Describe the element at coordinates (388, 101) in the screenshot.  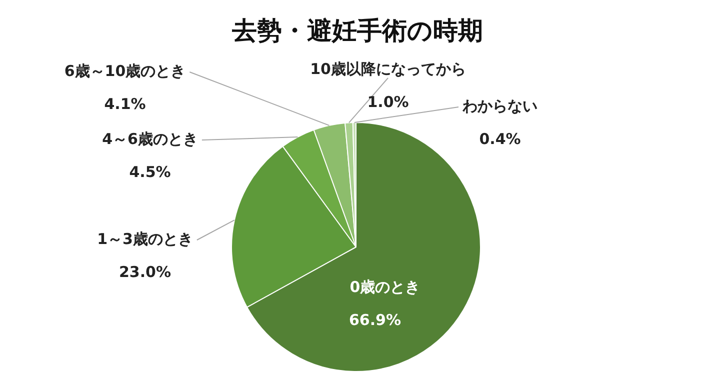
I see `data-label: 1.0%` at that location.